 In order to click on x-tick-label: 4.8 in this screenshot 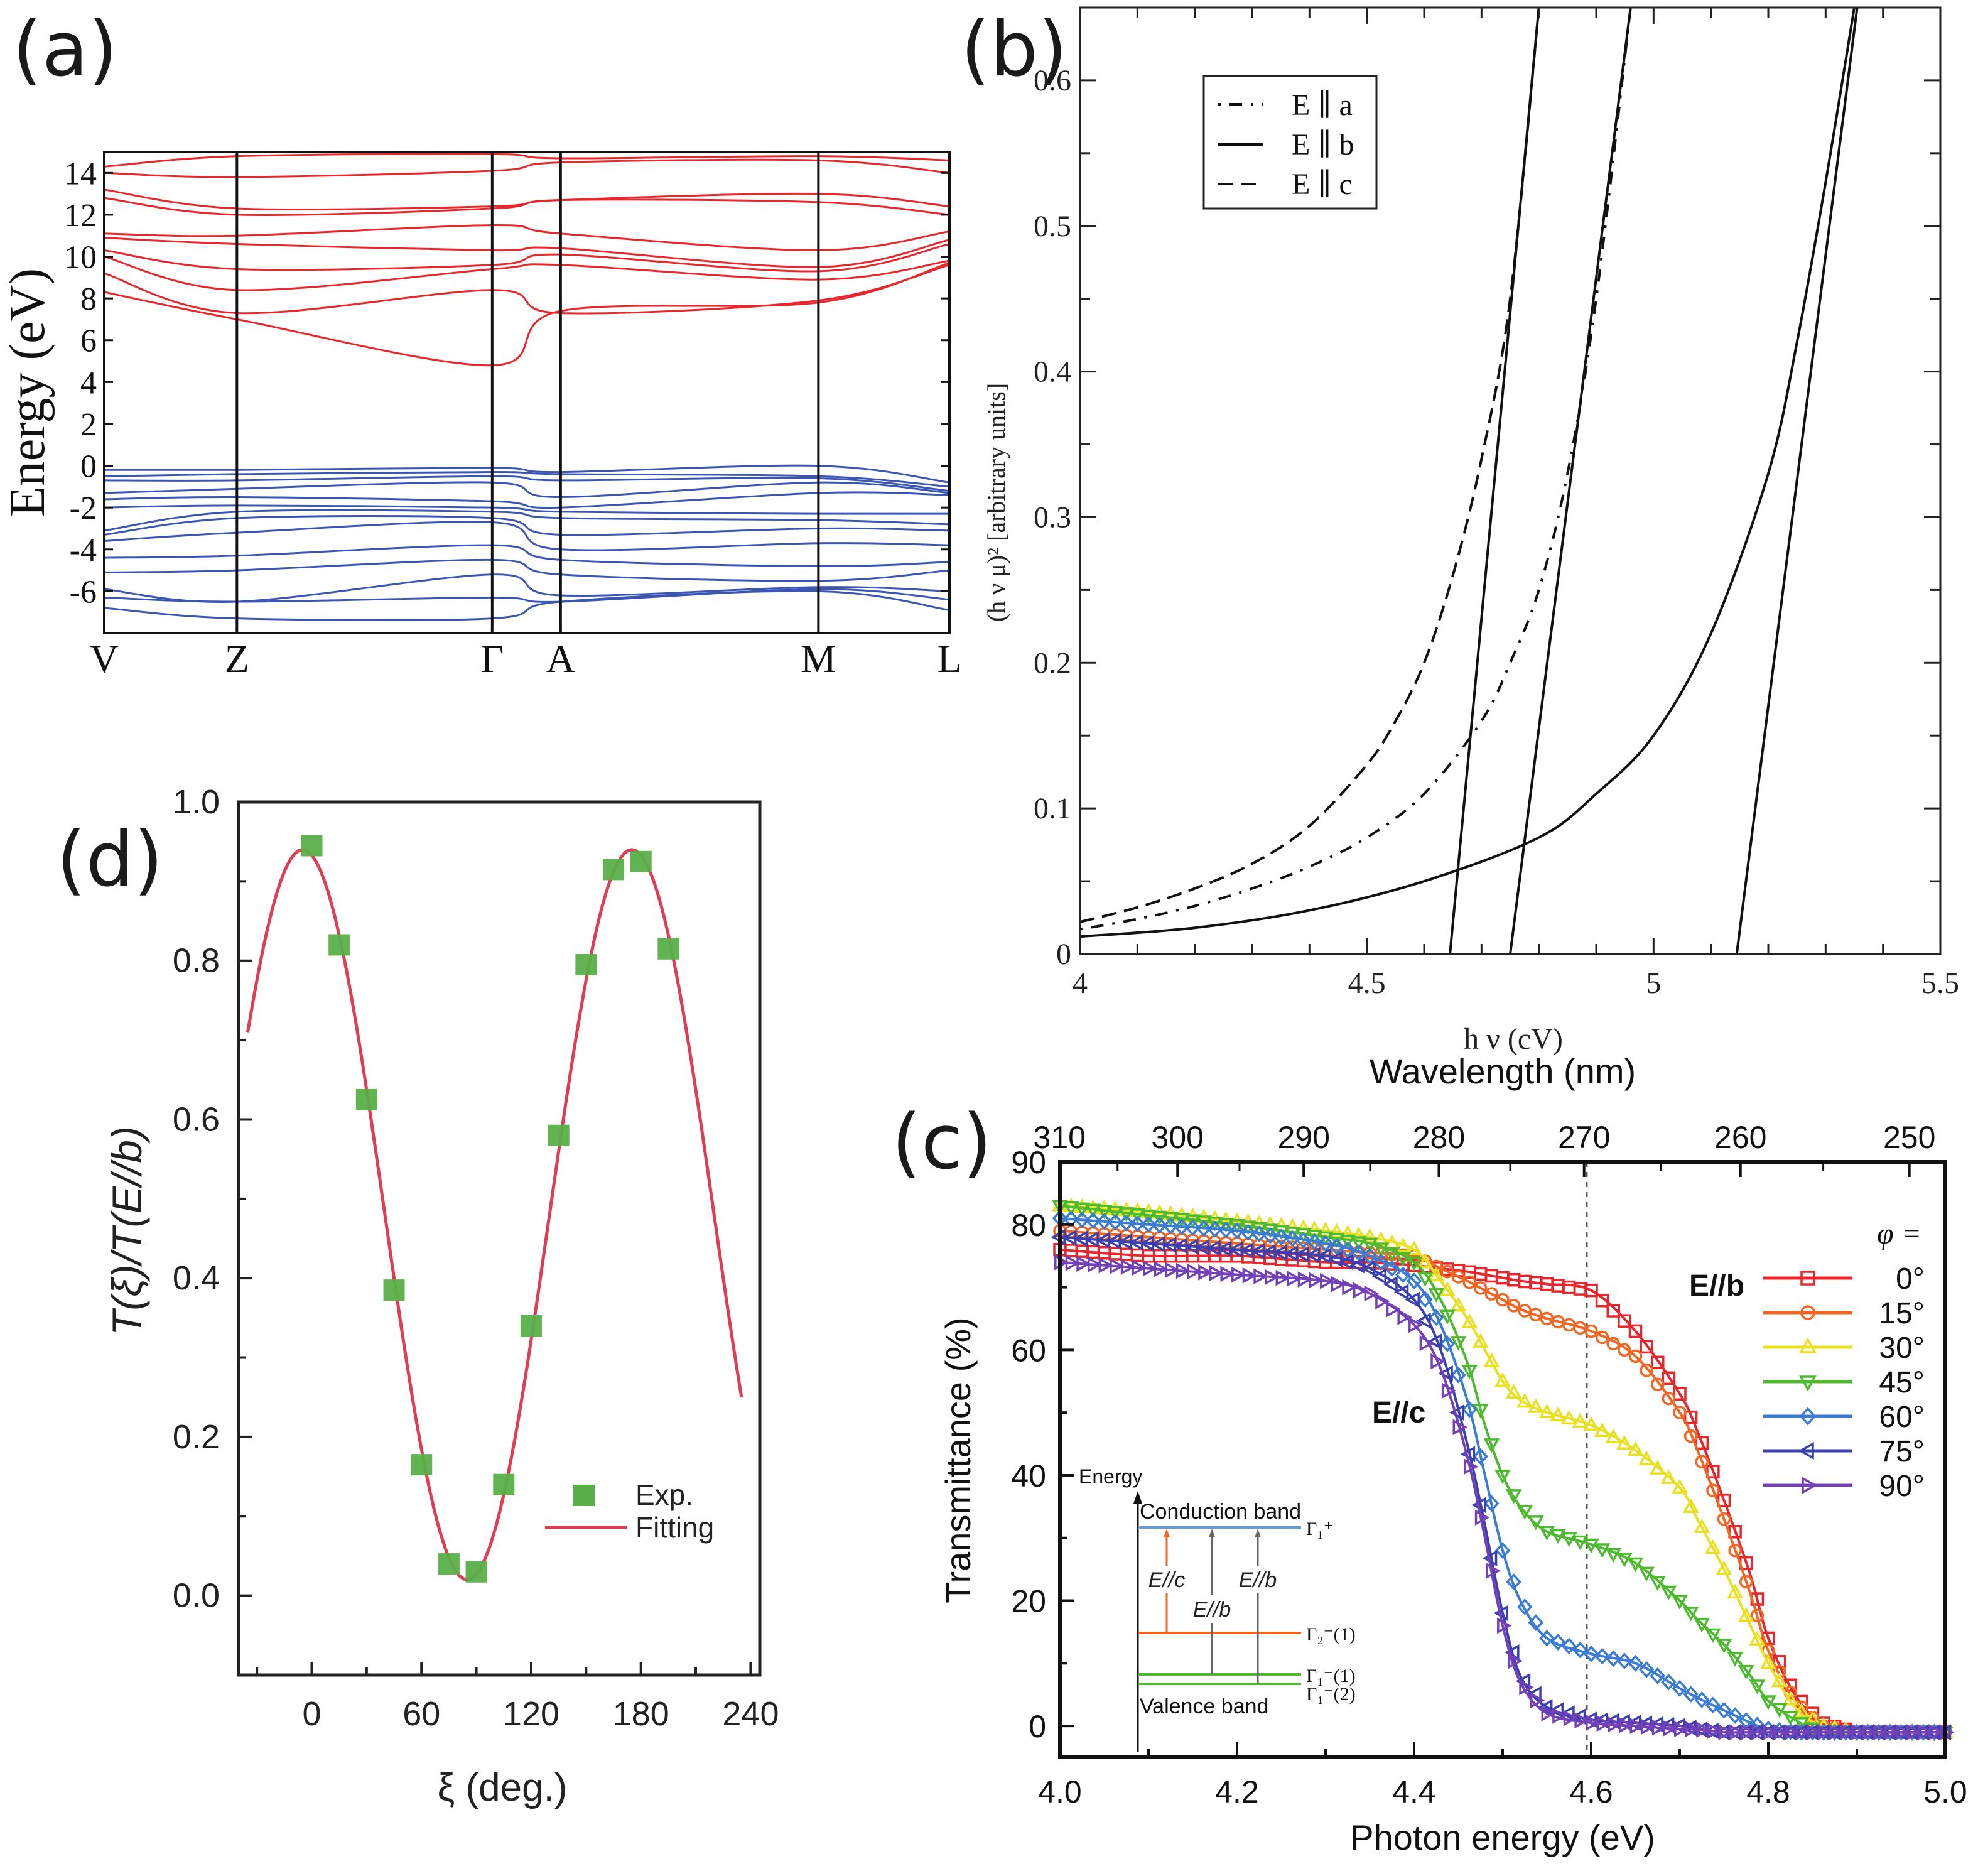, I will do `click(1768, 1792)`.